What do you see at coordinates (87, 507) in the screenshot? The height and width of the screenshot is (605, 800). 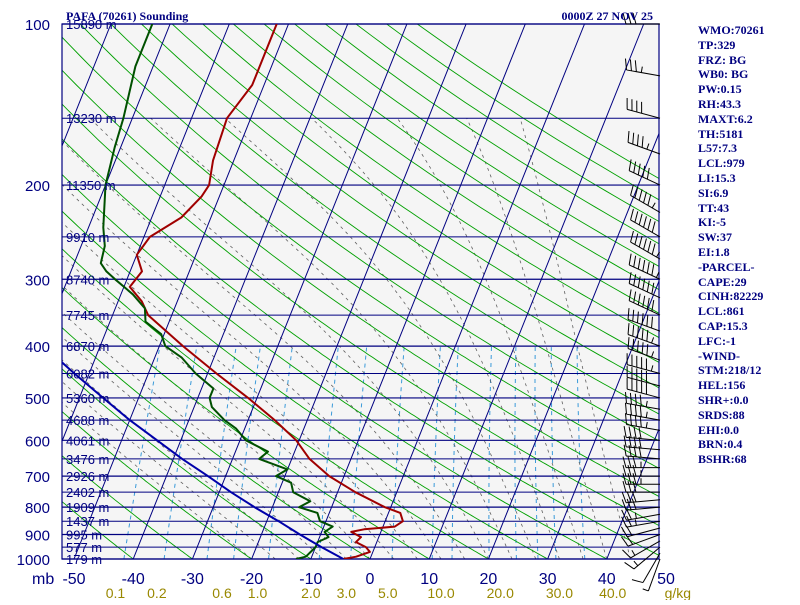 I see `height-label: 1909 m` at bounding box center [87, 507].